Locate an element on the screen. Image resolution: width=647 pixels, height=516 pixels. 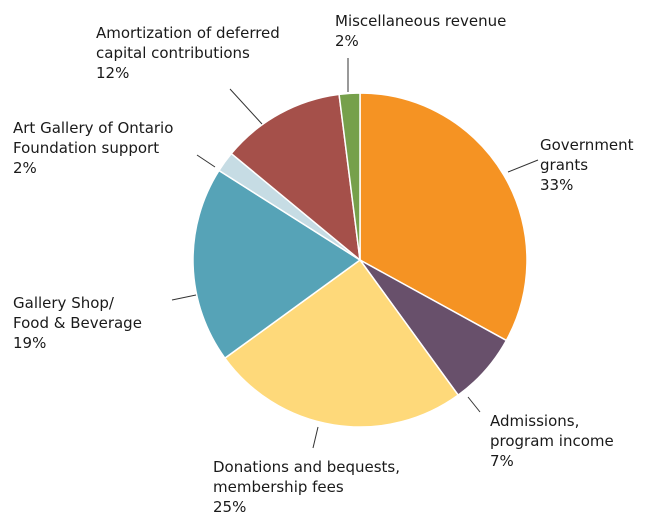
slice-label: Government grants 33% is located at coordinates (587, 165).